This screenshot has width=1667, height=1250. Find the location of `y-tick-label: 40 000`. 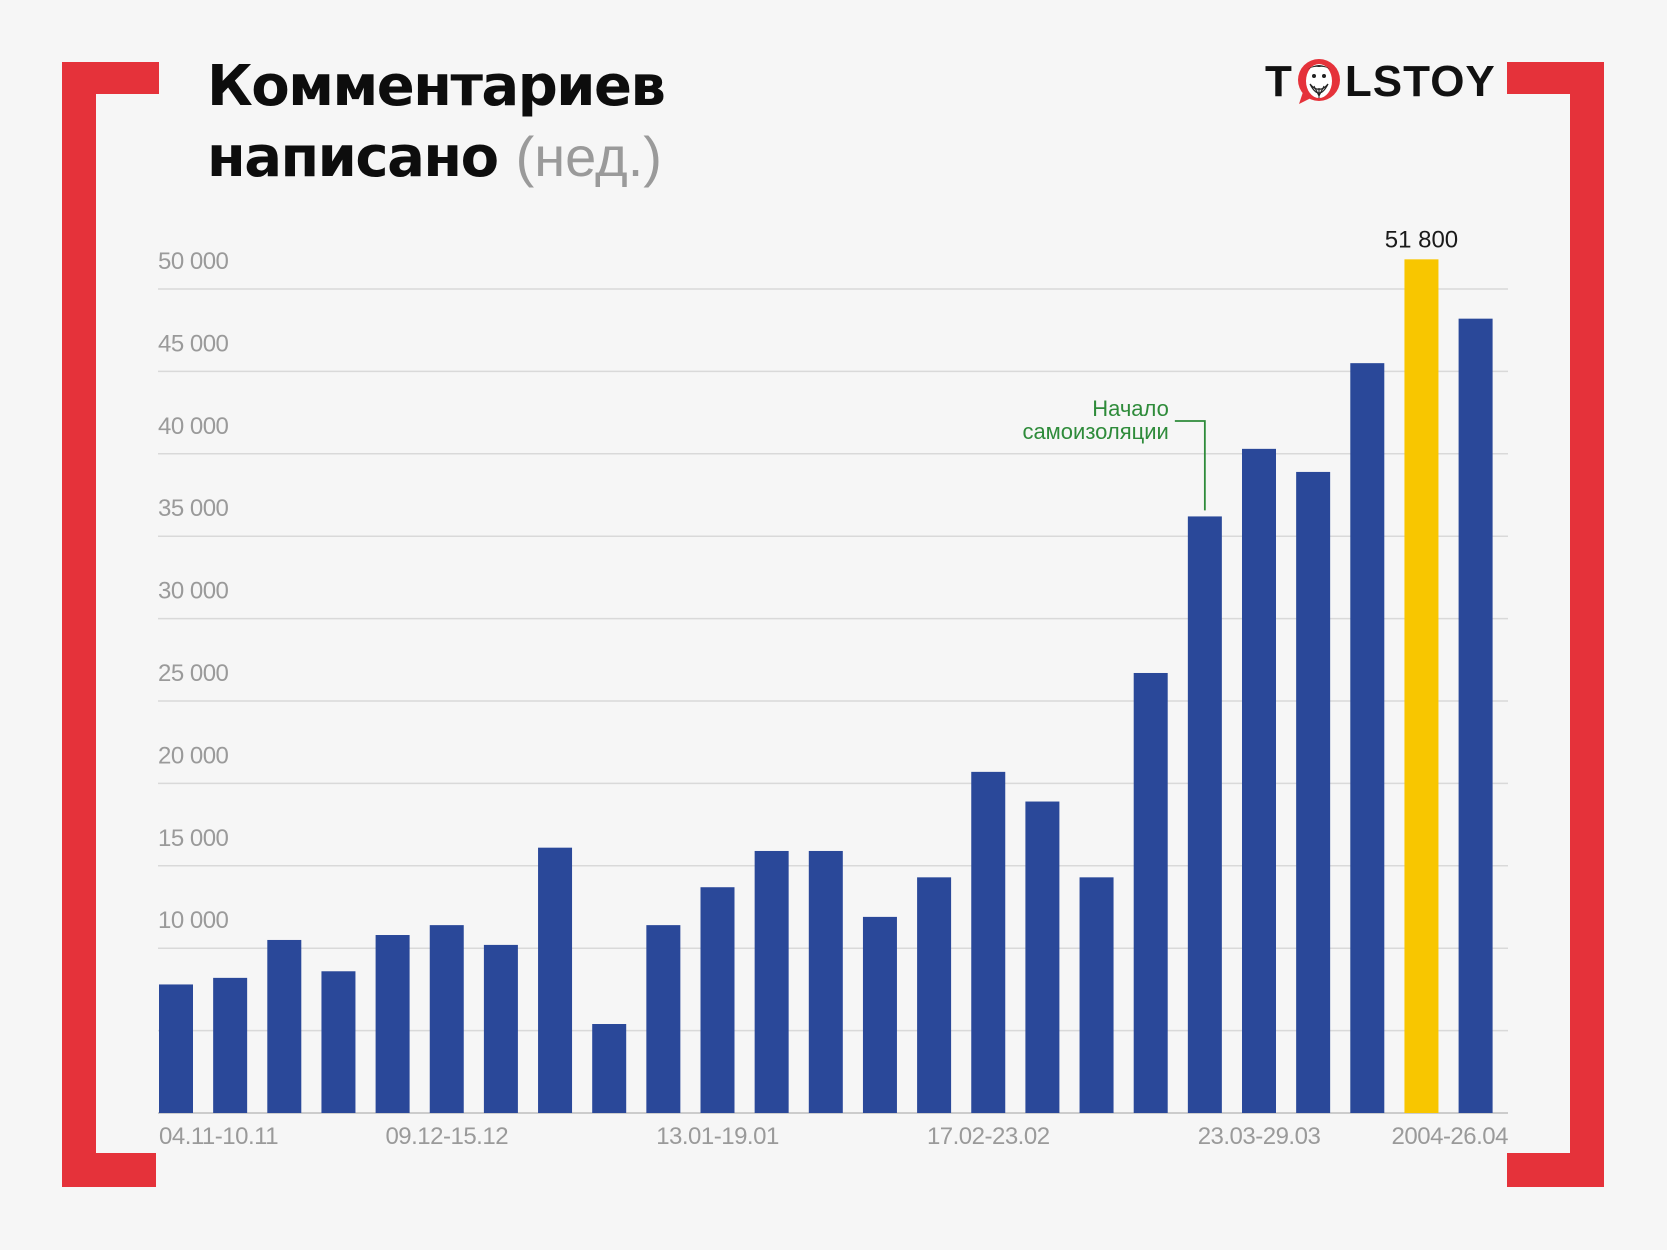

y-tick-label: 40 000 is located at coordinates (193, 426).